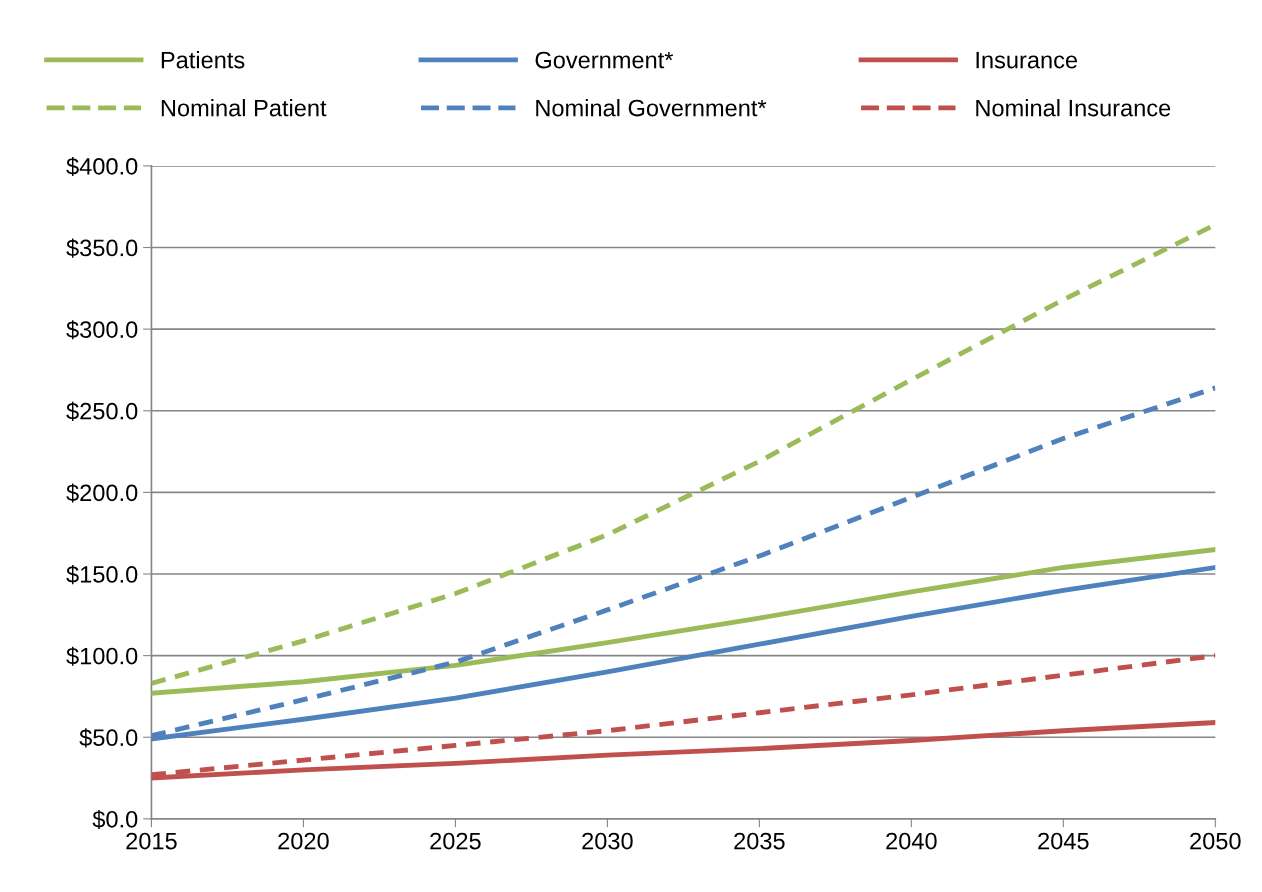 This screenshot has height=892, width=1262. Describe the element at coordinates (303, 841) in the screenshot. I see `x-tick-label: 2020` at that location.